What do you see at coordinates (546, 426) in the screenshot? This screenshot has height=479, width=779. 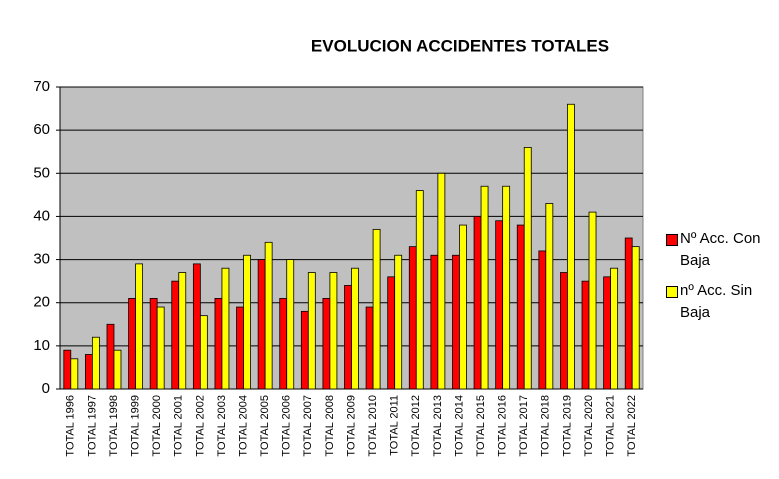 I see `x-tick-label: TOTAL 2018` at bounding box center [546, 426].